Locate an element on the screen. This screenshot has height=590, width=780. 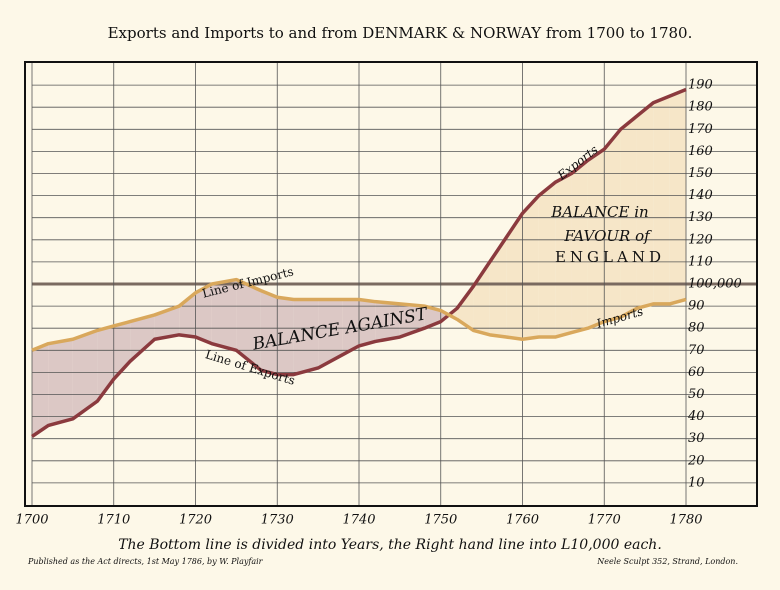
y-tick-label: 160 is located at coordinates (700, 151).